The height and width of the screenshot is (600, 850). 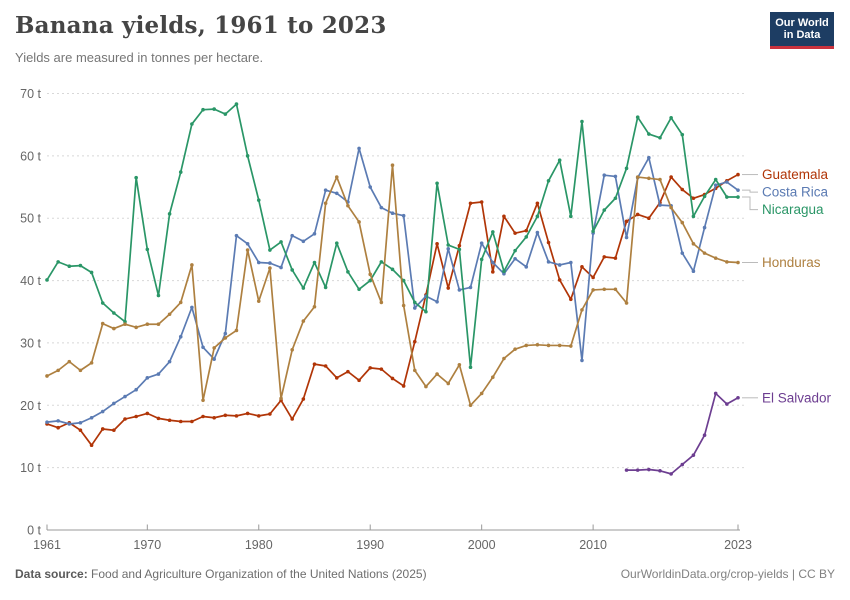 What do you see at coordinates (793, 209) in the screenshot?
I see `series-label-nicaragua: Nicaragua` at bounding box center [793, 209].